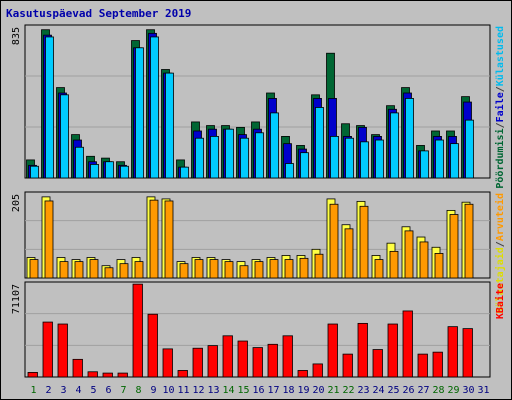  I want to click on x-tick-label: 19, so click(303, 390).